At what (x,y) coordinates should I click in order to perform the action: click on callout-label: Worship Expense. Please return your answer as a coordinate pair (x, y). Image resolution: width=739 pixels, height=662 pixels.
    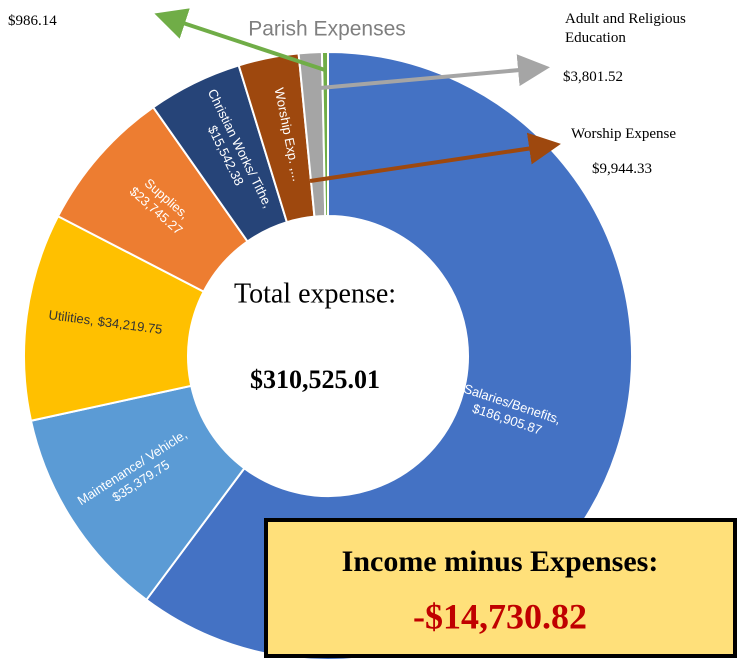
    Looking at the image, I should click on (624, 134).